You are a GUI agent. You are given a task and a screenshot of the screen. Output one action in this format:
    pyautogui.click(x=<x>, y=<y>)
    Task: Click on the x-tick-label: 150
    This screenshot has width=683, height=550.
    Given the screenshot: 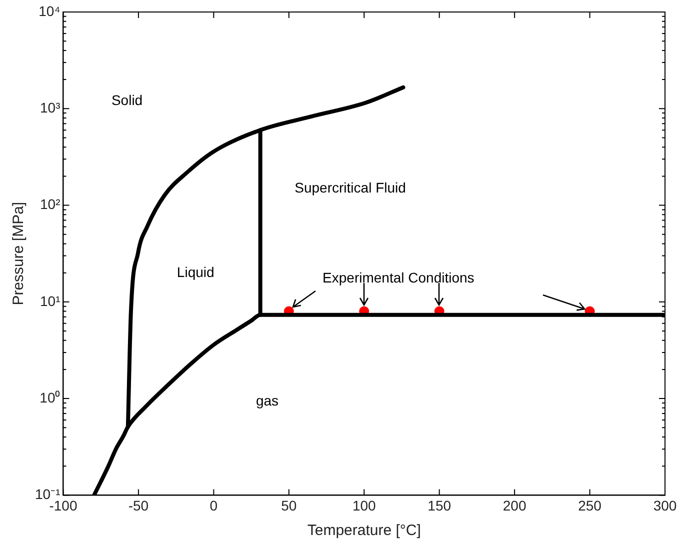 What is the action you would take?
    pyautogui.click(x=440, y=505)
    